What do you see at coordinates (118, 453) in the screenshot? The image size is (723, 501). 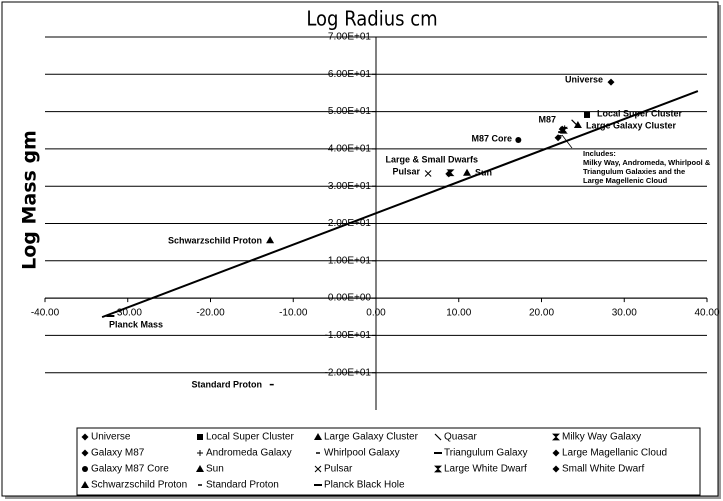 I see `legend-label: Galaxy M87` at bounding box center [118, 453].